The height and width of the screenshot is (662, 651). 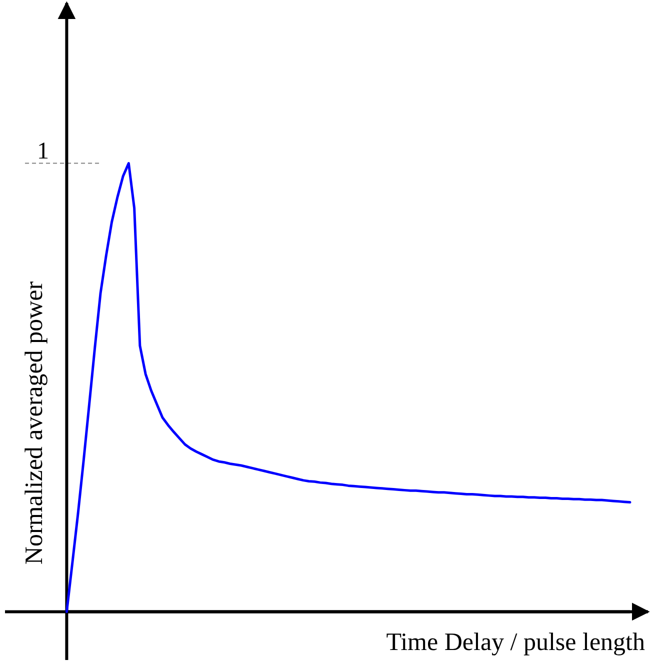 I want to click on ref-line-label: 1, so click(x=43, y=151).